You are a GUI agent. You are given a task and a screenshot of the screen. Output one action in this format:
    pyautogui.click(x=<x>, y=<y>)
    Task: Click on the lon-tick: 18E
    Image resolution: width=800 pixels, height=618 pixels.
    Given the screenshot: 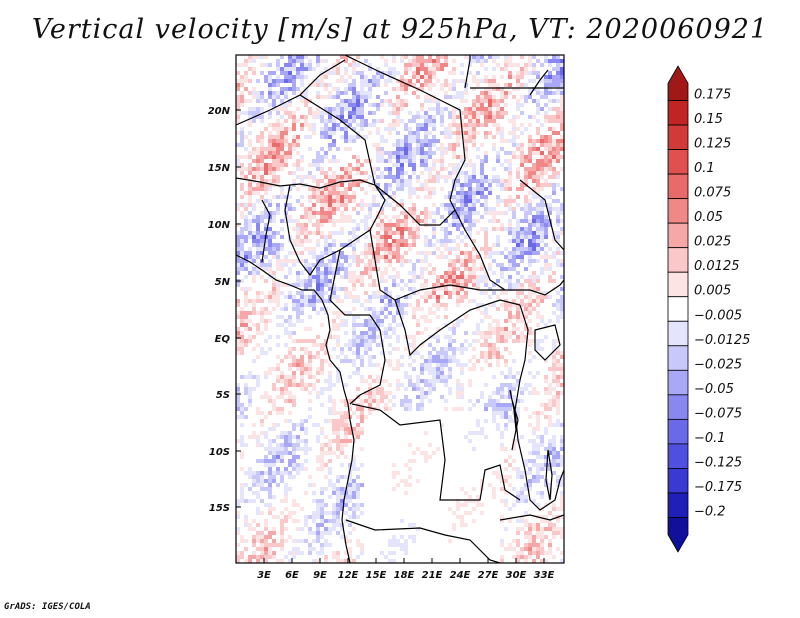 What is the action you would take?
    pyautogui.click(x=404, y=575)
    